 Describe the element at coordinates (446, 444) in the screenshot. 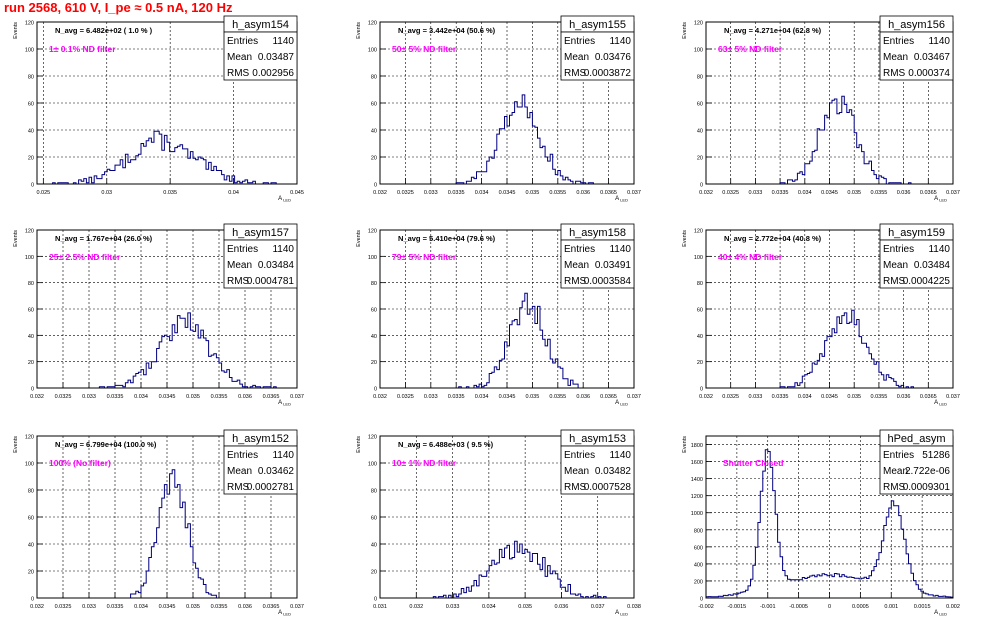

I see `navg-label: N_avg = 6.488e+03 ( 9.5 %)` at that location.